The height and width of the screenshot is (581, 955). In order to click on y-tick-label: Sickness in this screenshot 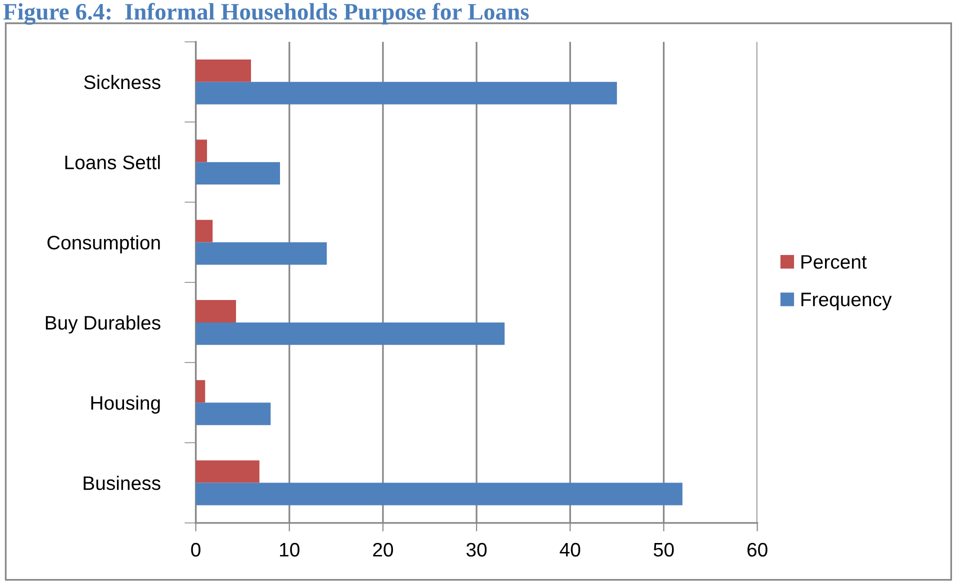, I will do `click(122, 82)`.